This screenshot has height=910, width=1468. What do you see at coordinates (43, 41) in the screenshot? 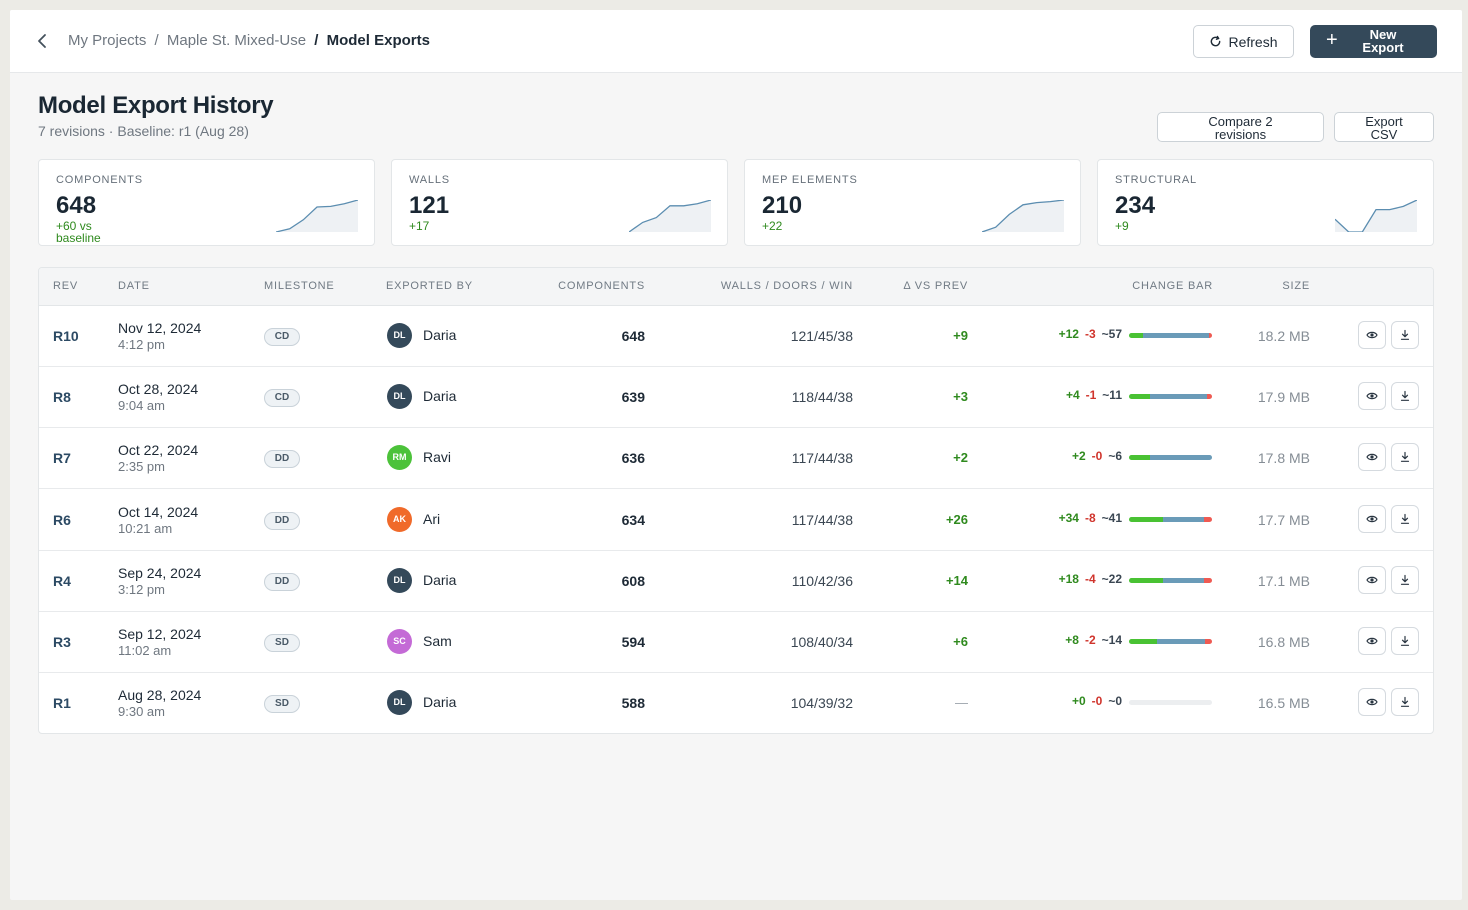
I see `back-button` at bounding box center [43, 41].